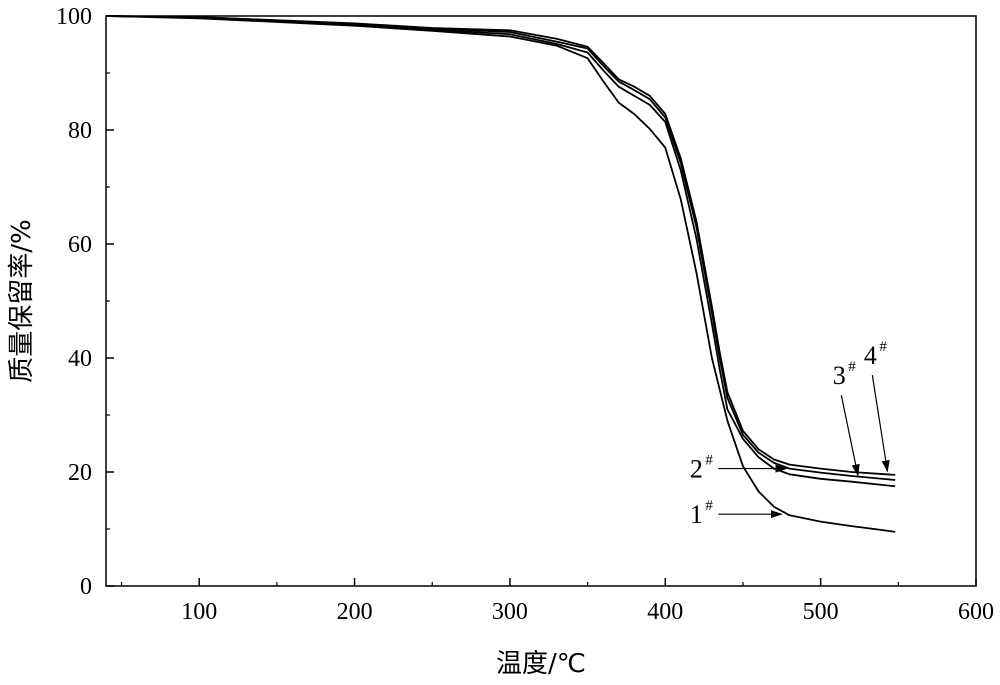 Image resolution: width=1000 pixels, height=685 pixels. What do you see at coordinates (821, 612) in the screenshot?
I see `x-tick-label: 500` at bounding box center [821, 612].